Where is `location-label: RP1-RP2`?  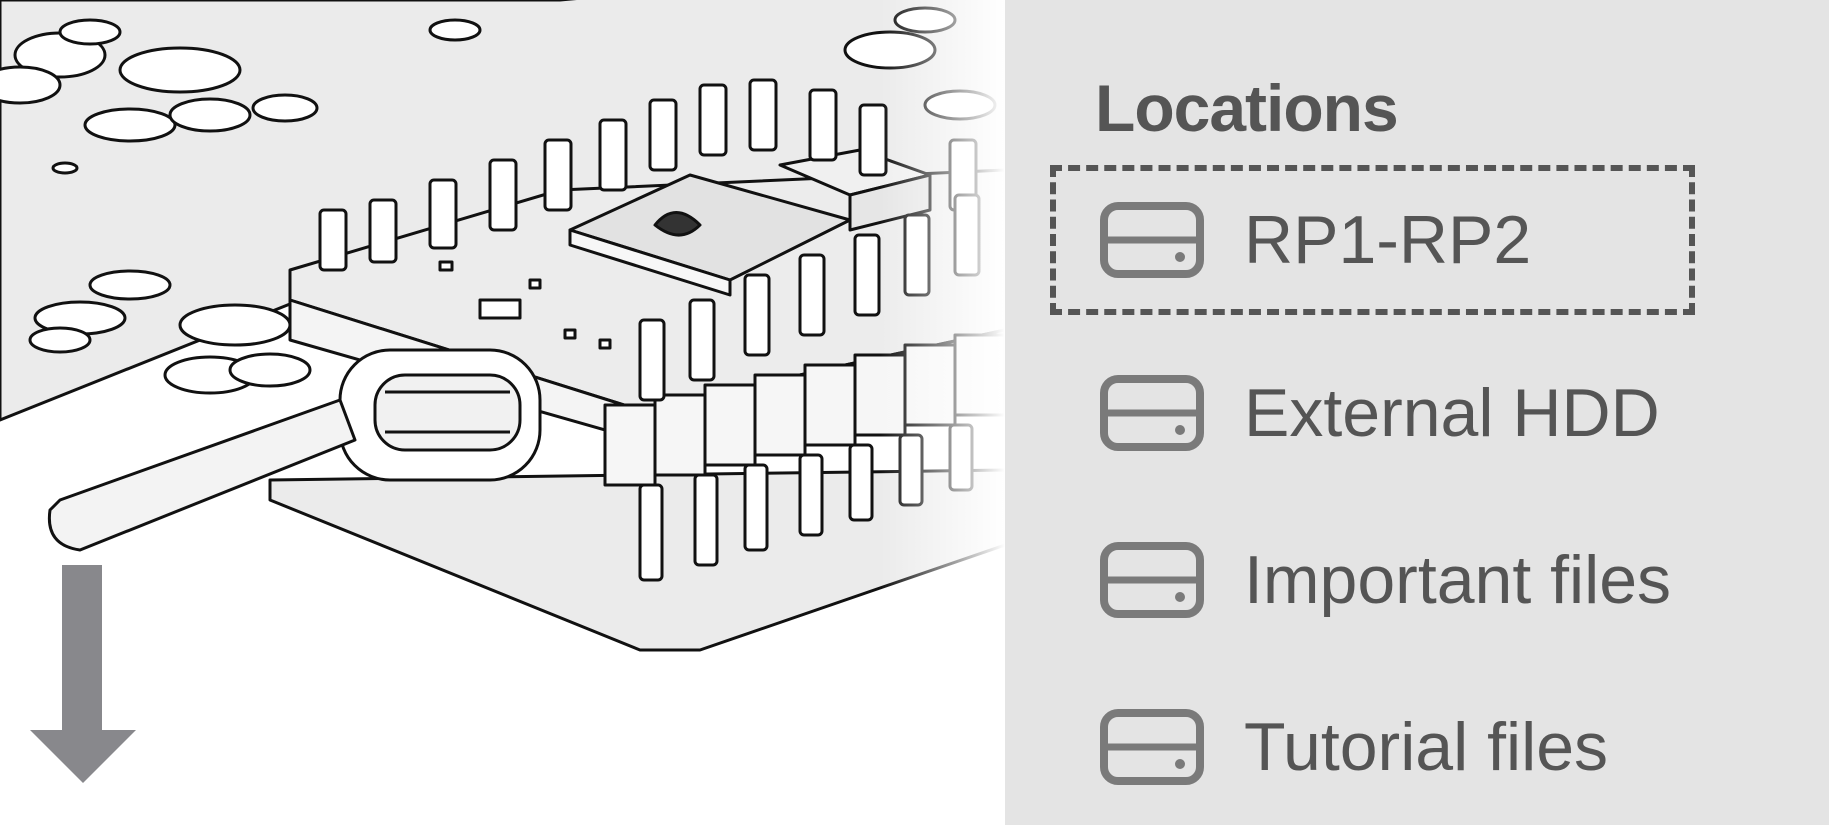 location-label: RP1-RP2 is located at coordinates (1388, 240).